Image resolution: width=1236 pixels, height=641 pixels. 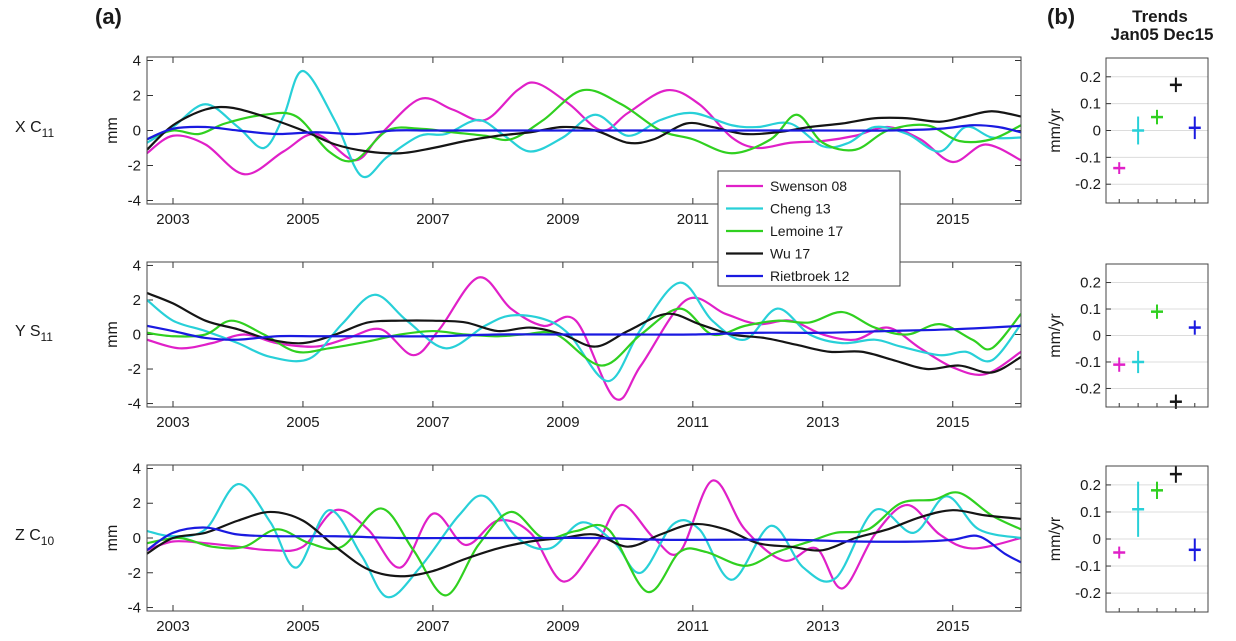 I want to click on trend-title-line1: Trends, so click(x=1160, y=16).